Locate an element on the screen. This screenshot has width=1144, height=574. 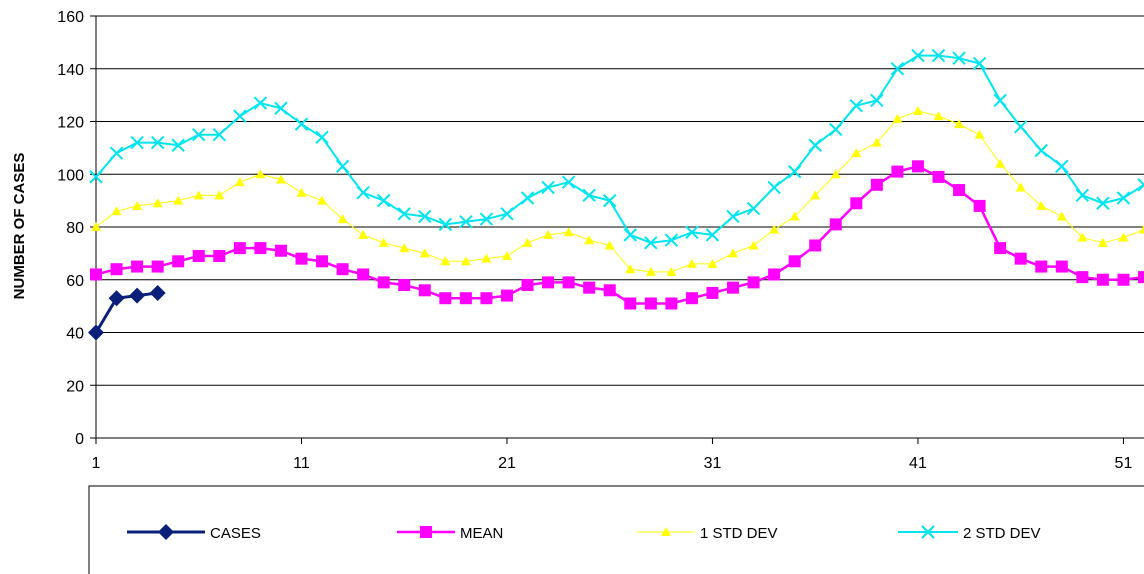
y-tick-label: 20 is located at coordinates (75, 386).